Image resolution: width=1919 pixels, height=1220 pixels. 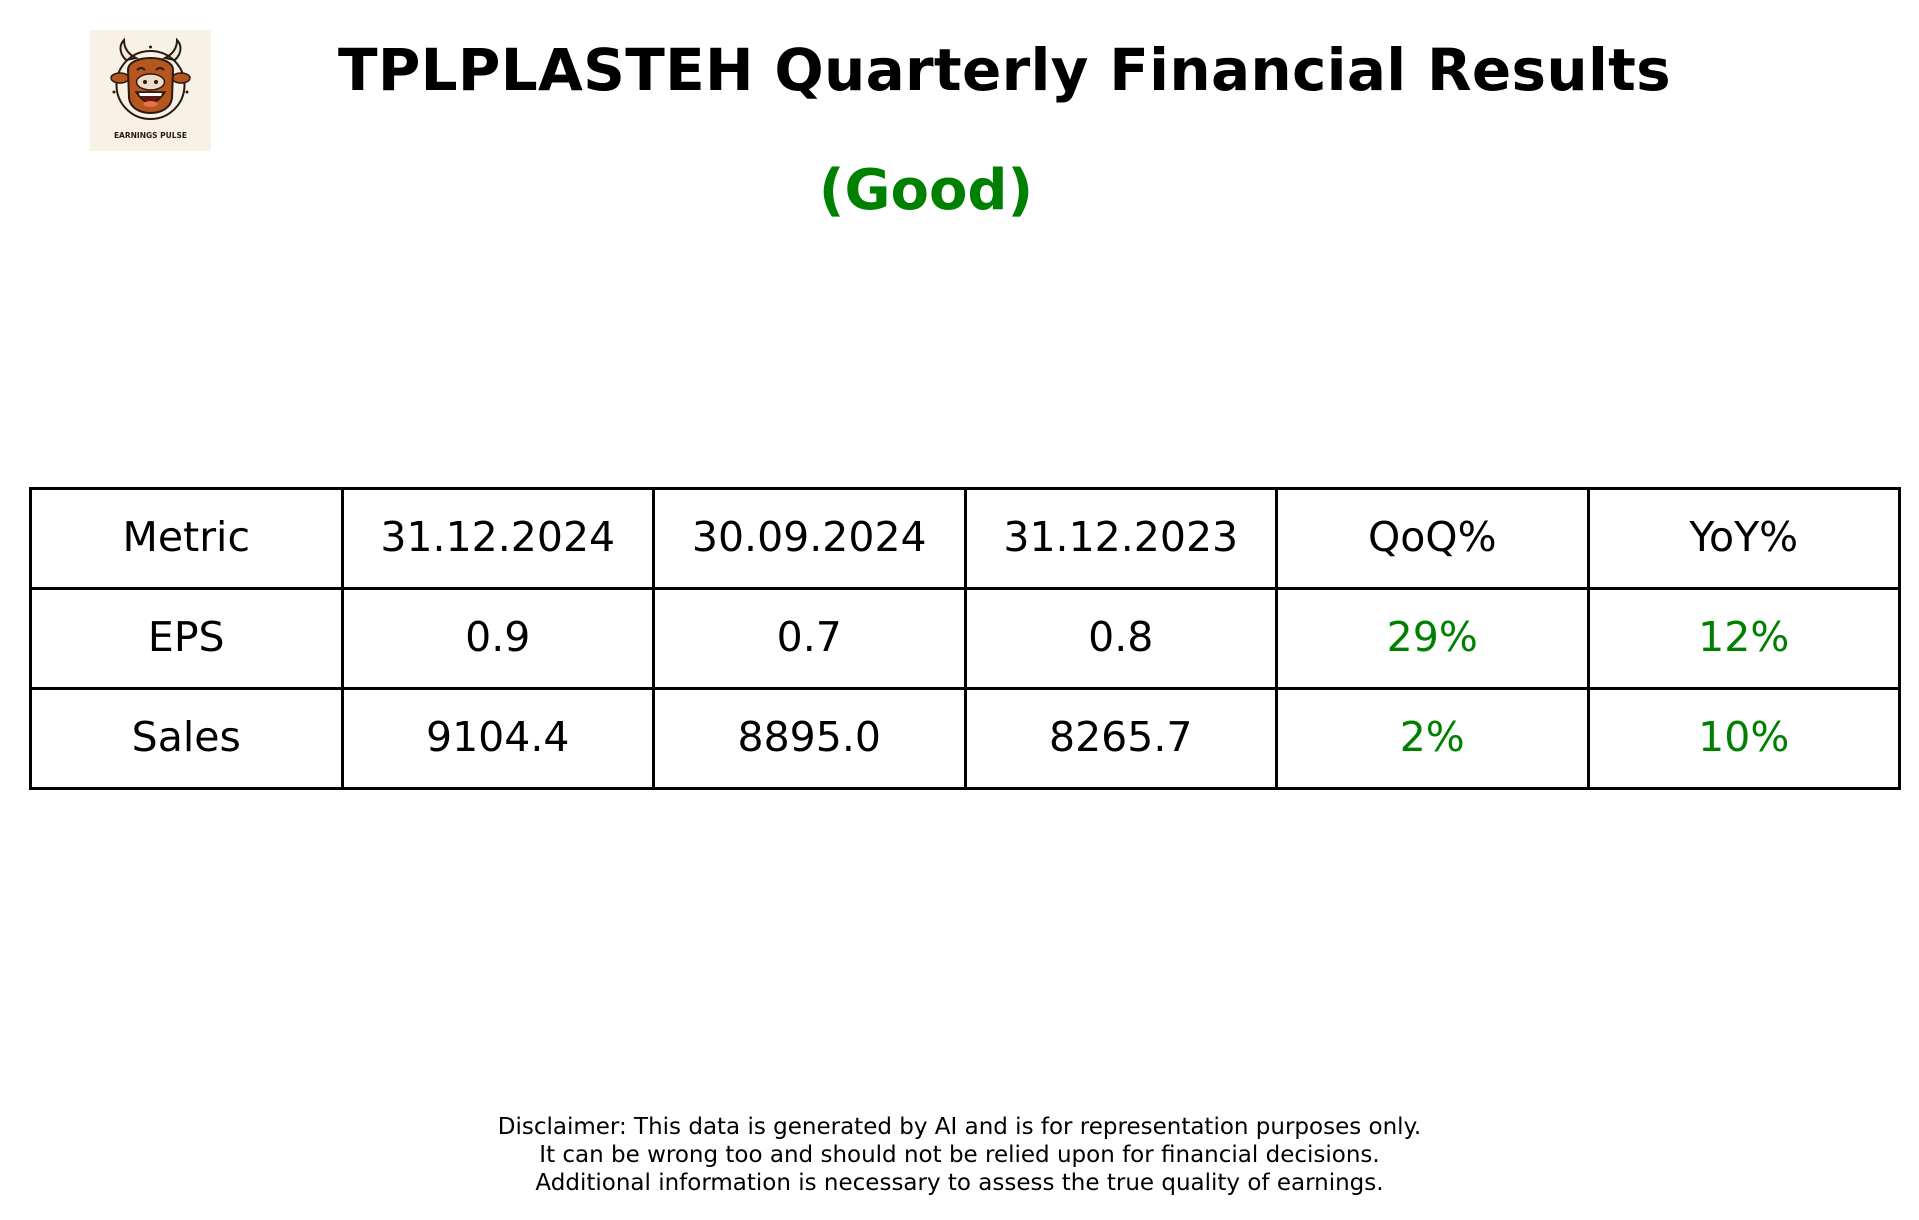 What do you see at coordinates (1004, 70) in the screenshot?
I see `page-title: TPLPLASTEH Quarterly Financial Results` at bounding box center [1004, 70].